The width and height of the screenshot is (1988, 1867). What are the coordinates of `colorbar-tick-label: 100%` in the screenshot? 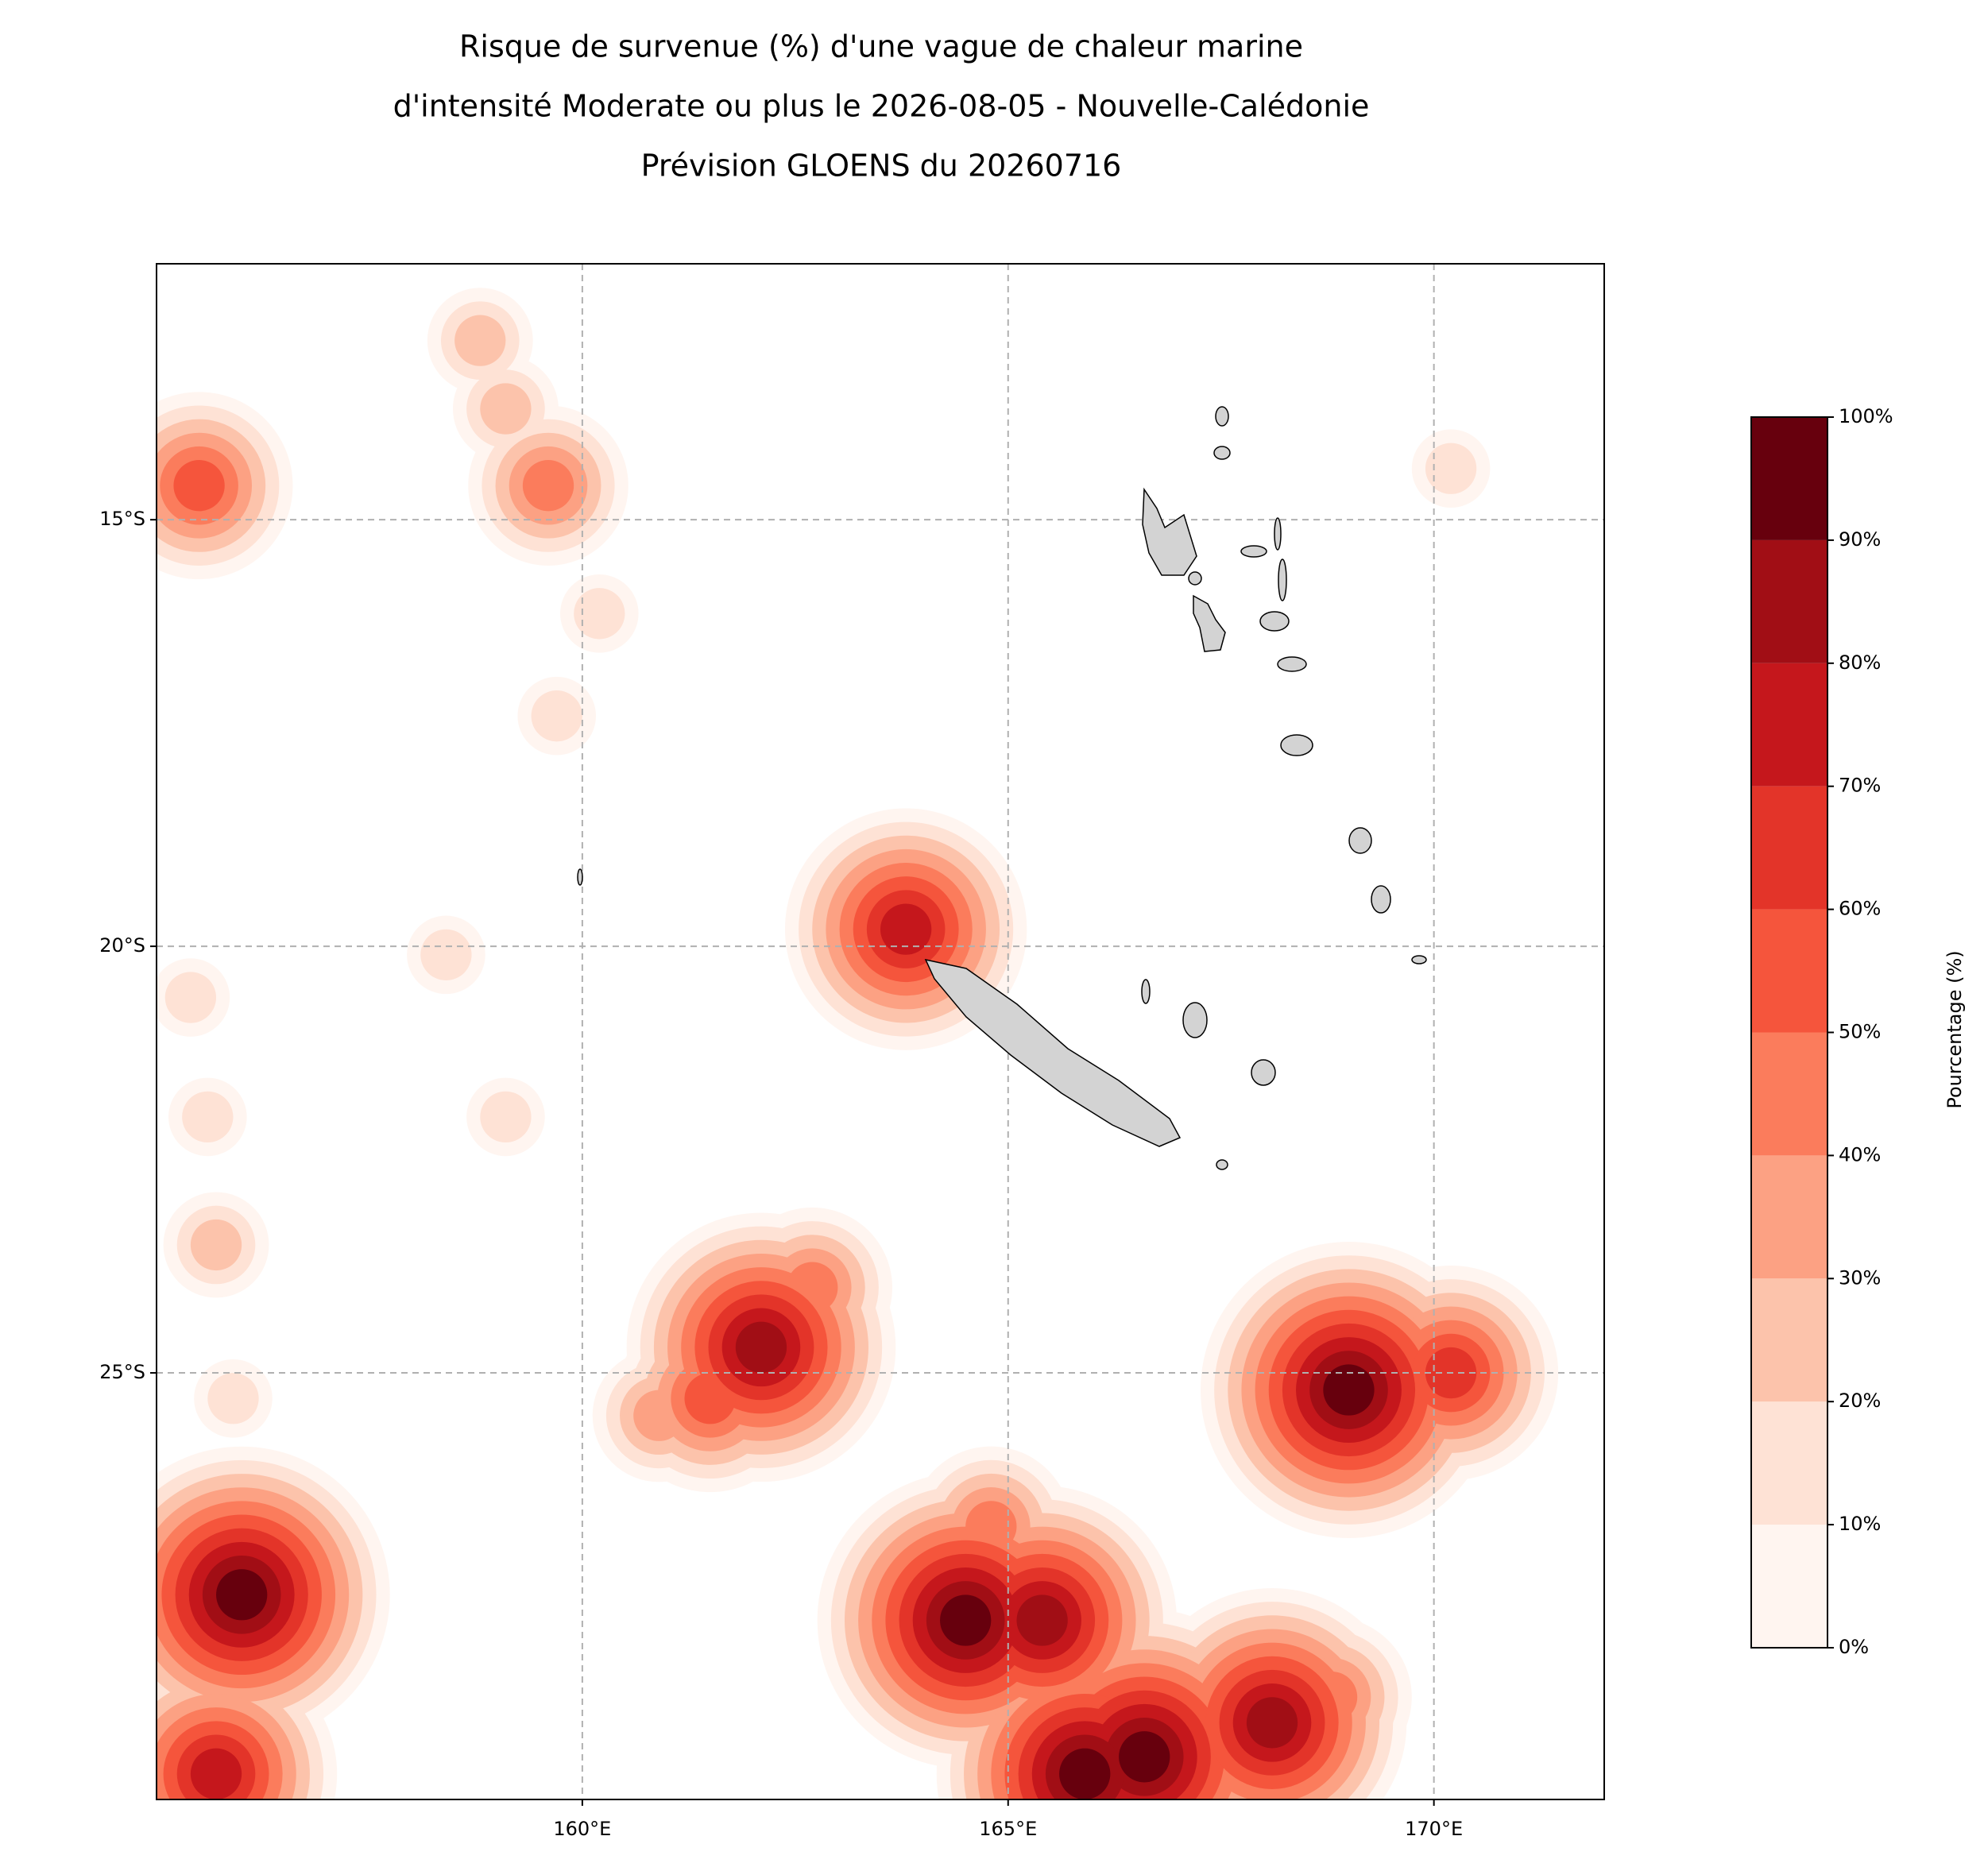 It's located at (1866, 416).